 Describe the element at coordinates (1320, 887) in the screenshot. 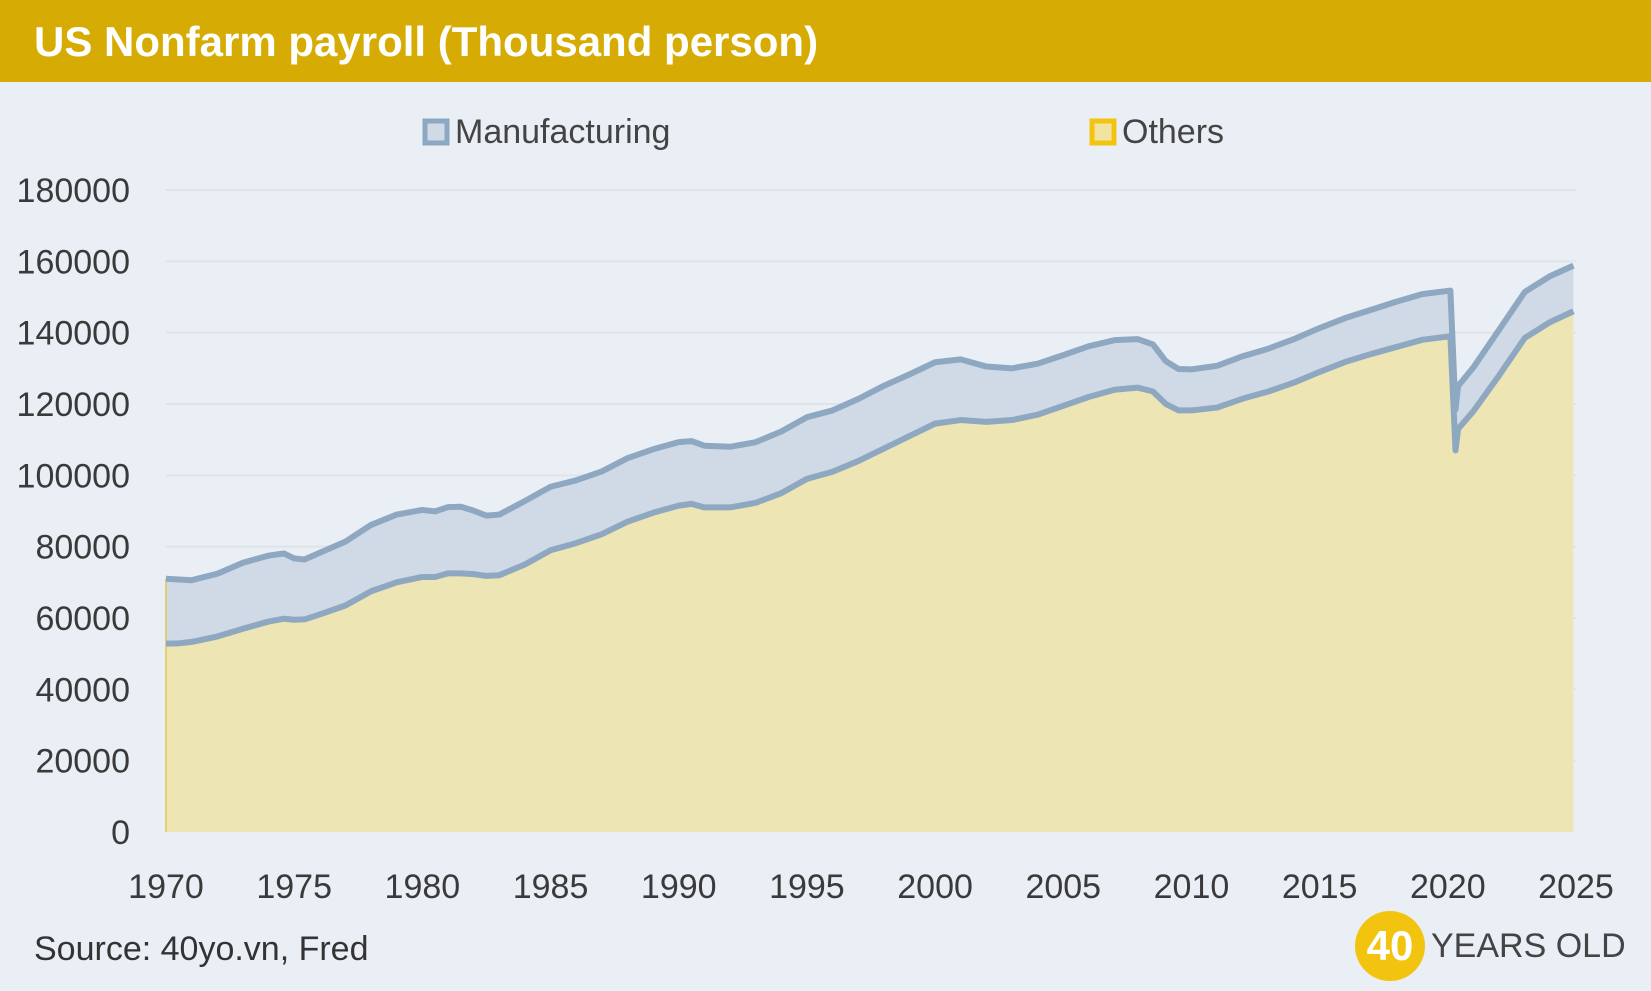

I see `x-tick-label: 2015` at that location.